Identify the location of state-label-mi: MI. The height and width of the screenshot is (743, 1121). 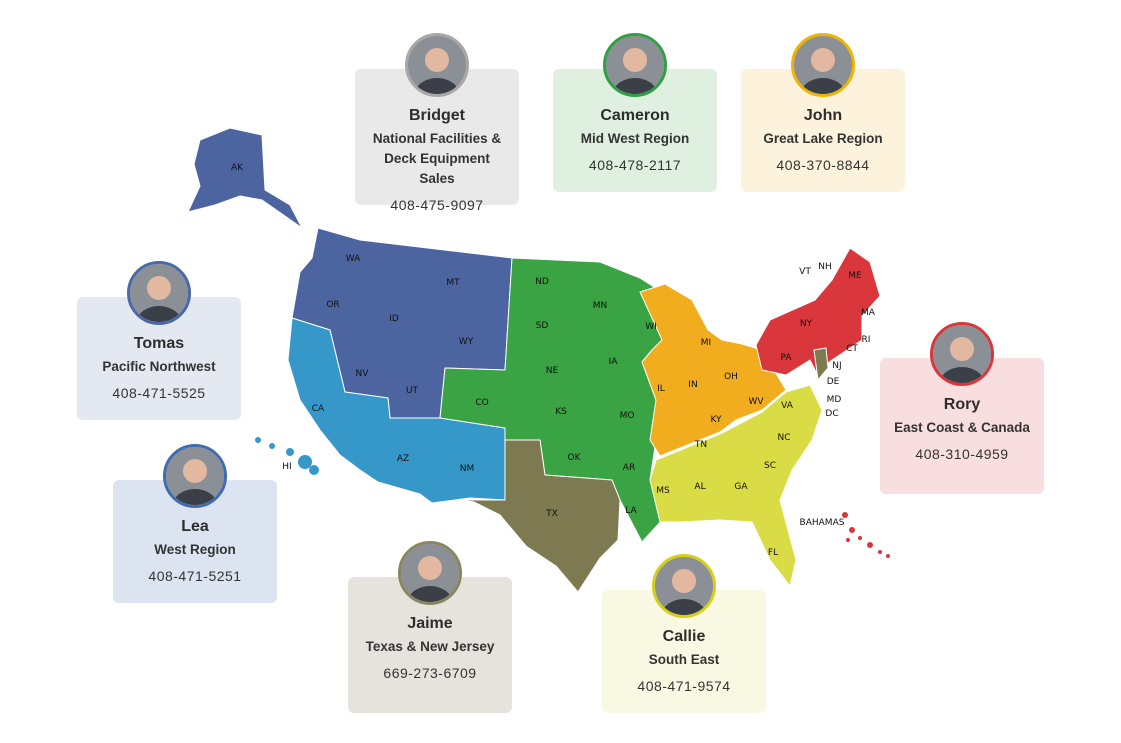
(706, 343).